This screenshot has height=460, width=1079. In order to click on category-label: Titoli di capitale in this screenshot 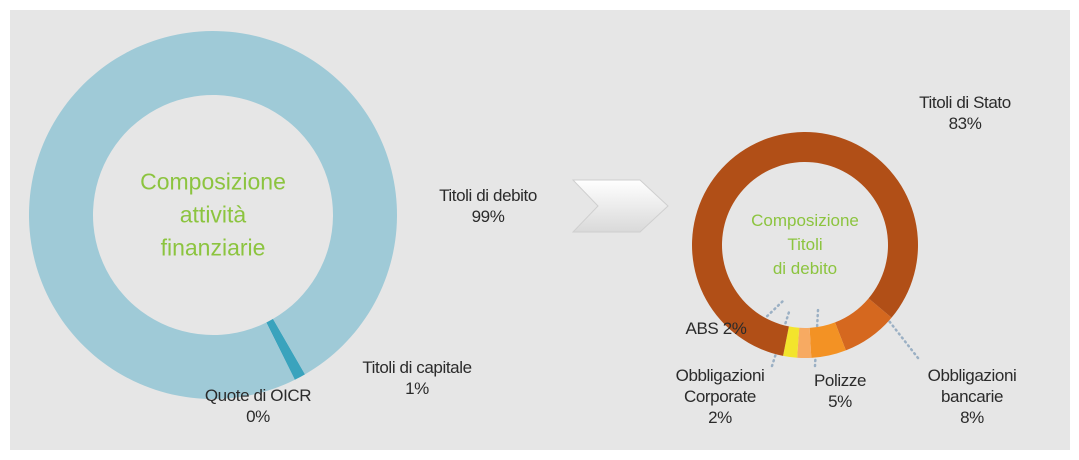, I will do `click(417, 367)`.